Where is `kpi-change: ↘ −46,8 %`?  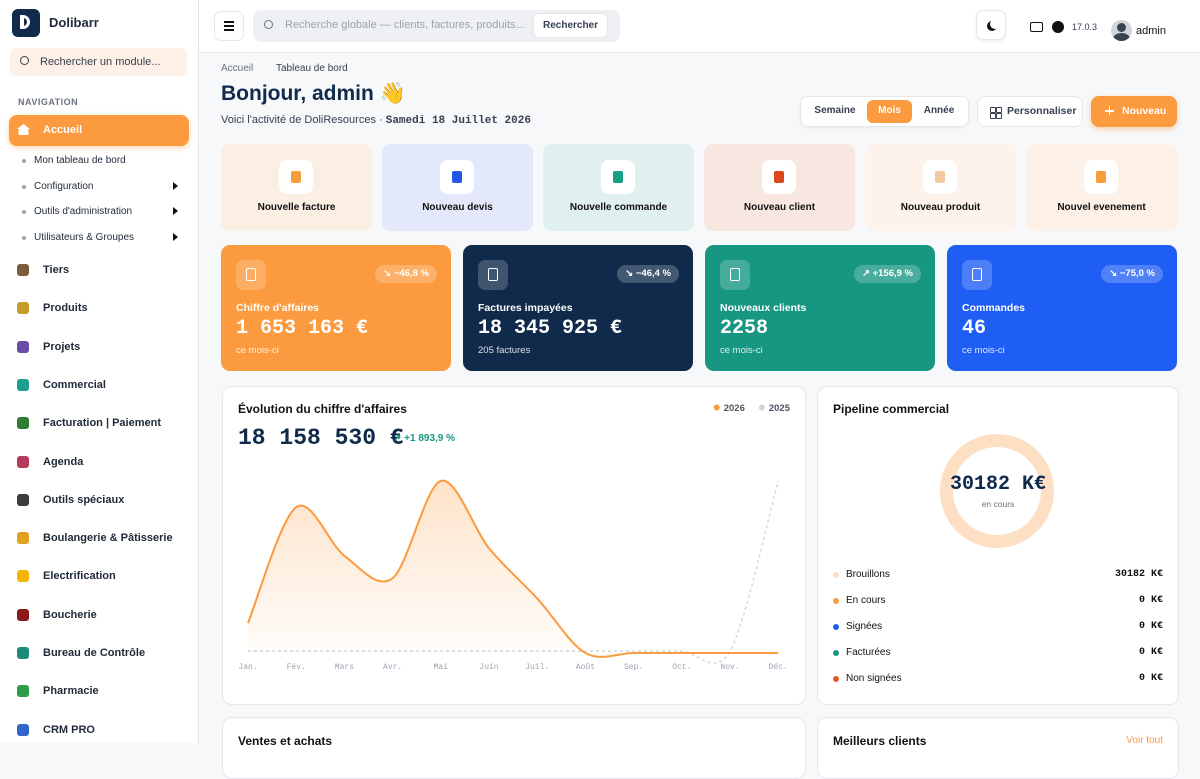
kpi-change: ↘ −46,8 % is located at coordinates (406, 273).